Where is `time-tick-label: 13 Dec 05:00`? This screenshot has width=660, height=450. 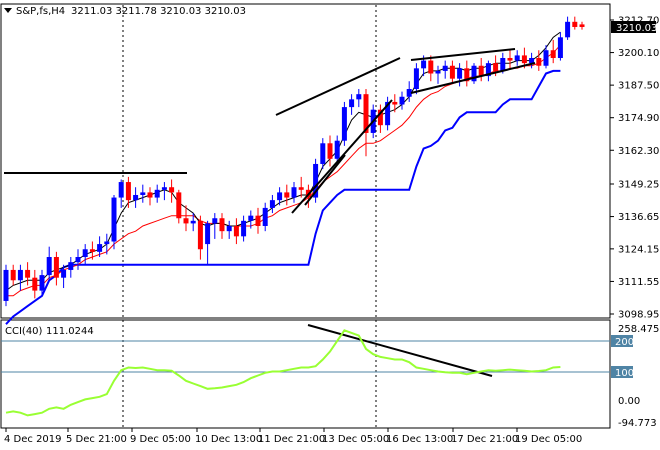 time-tick-label: 13 Dec 05:00 is located at coordinates (355, 439).